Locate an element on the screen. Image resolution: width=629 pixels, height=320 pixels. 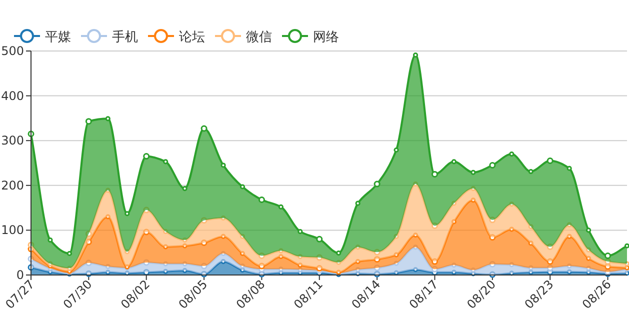
legend-label: 微信 is located at coordinates (259, 37).